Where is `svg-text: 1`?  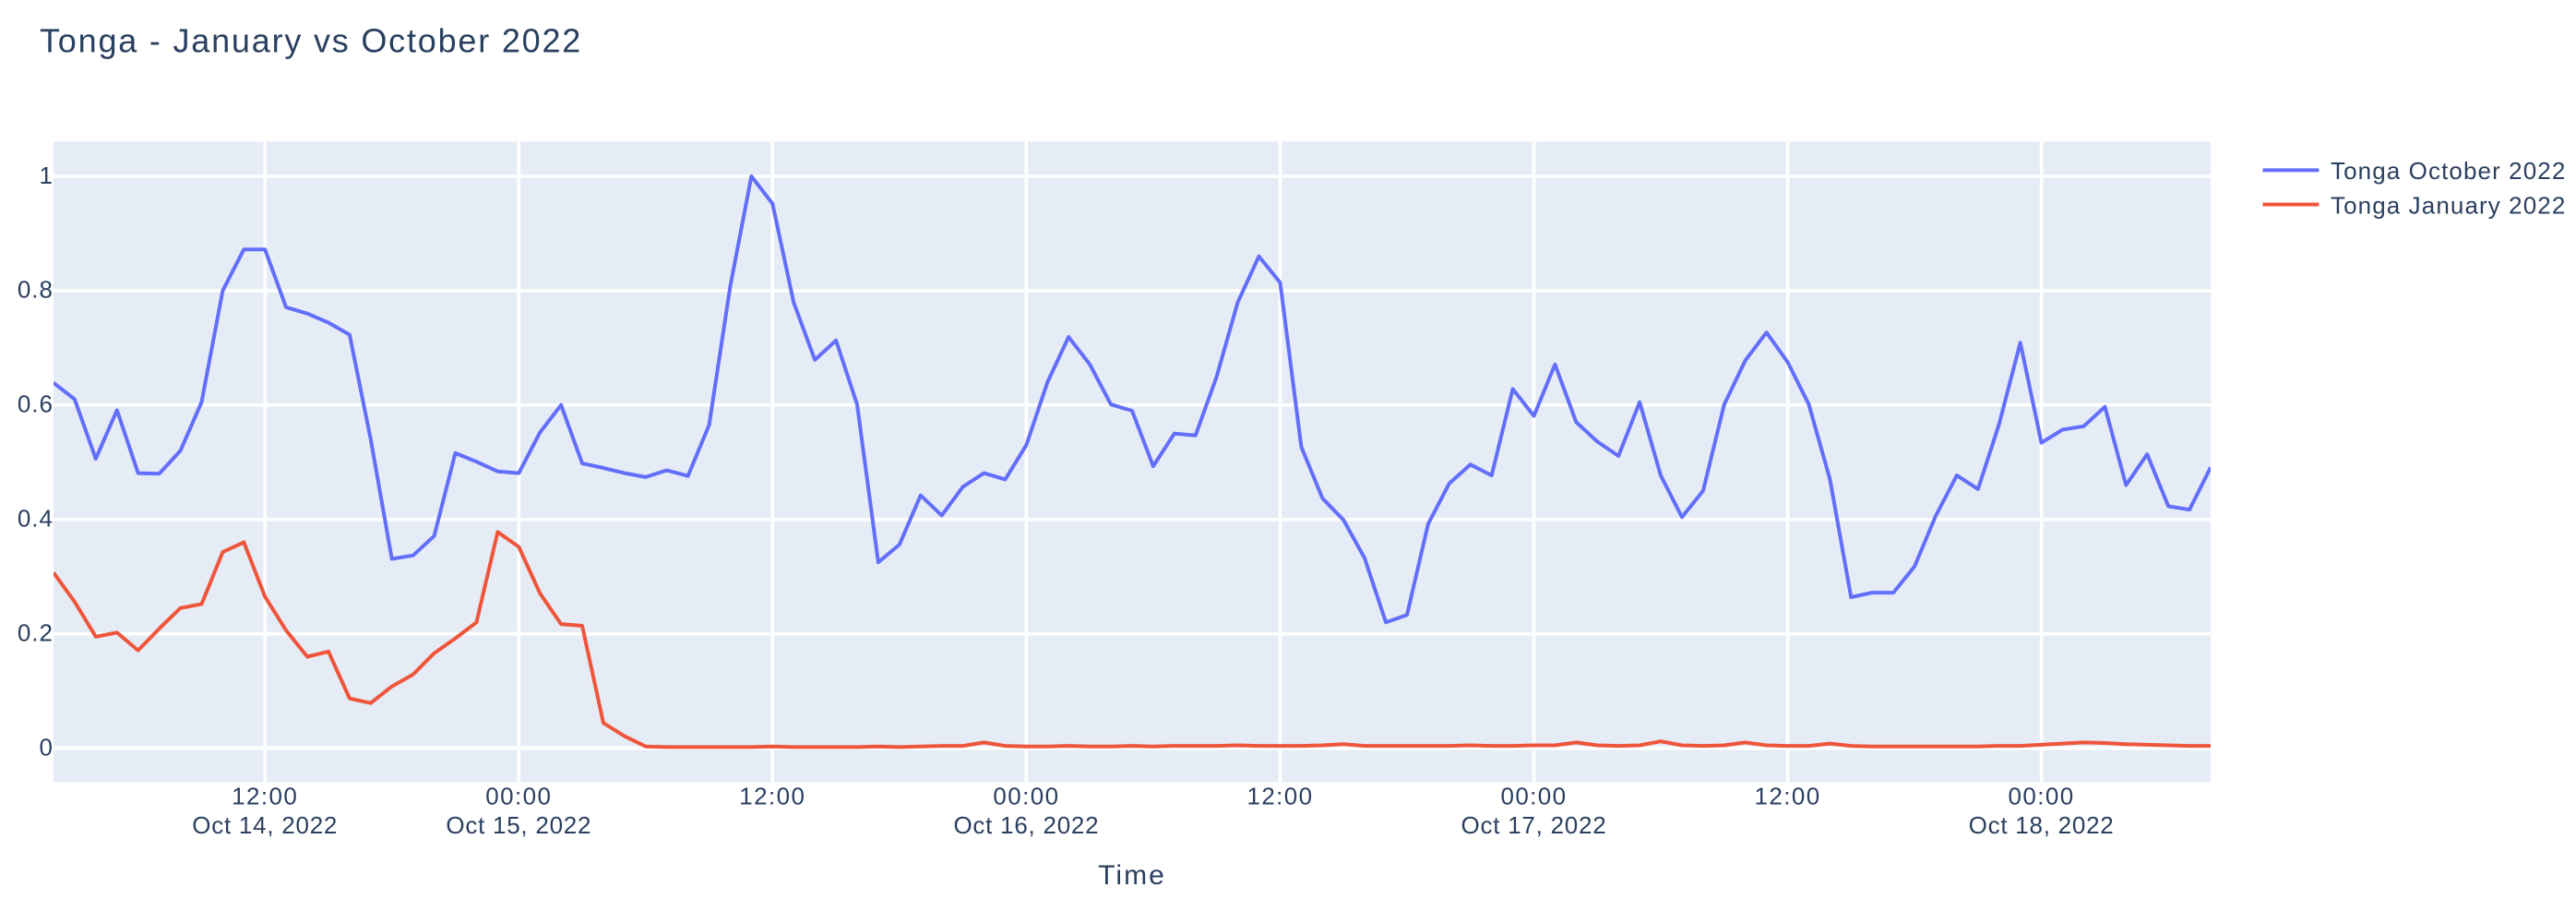 svg-text: 1 is located at coordinates (47, 175).